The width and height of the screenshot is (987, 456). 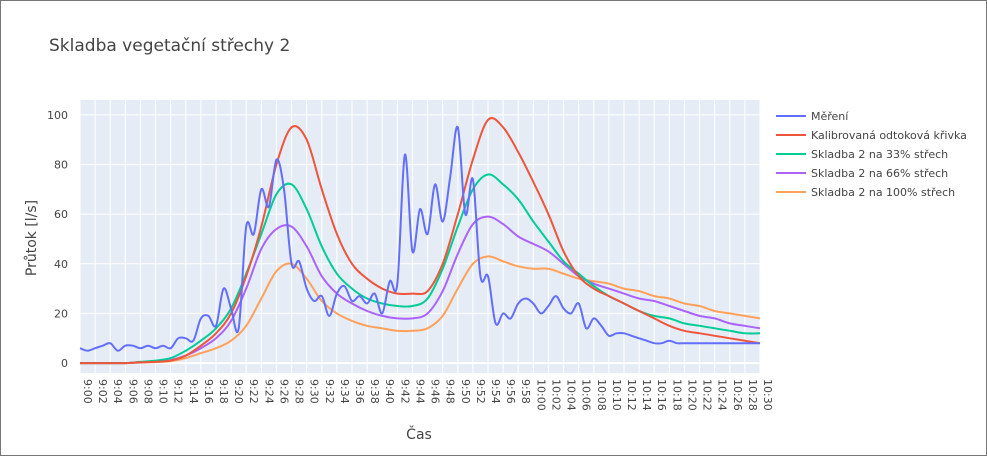 What do you see at coordinates (344, 391) in the screenshot?
I see `x-tick-label: 9:34` at bounding box center [344, 391].